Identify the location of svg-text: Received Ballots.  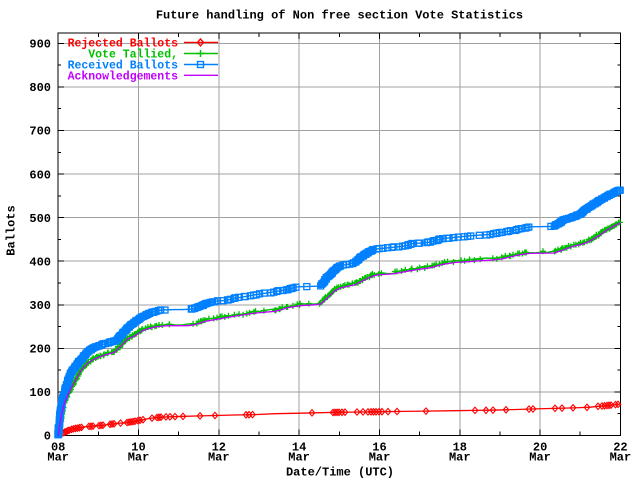
(123, 66).